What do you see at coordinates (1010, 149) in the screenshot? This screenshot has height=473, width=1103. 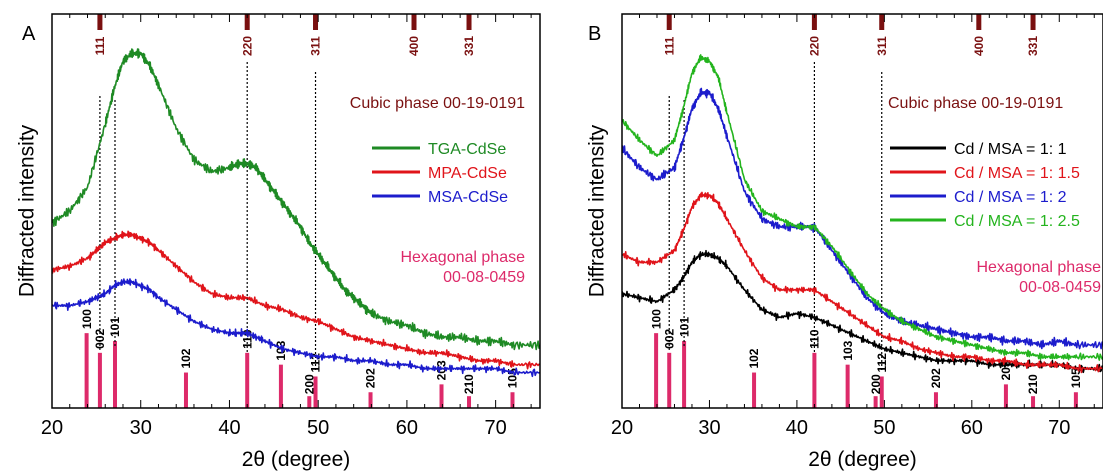 I see `panel-b-legend-label-0: Cd / MSA = 1: 1` at bounding box center [1010, 149].